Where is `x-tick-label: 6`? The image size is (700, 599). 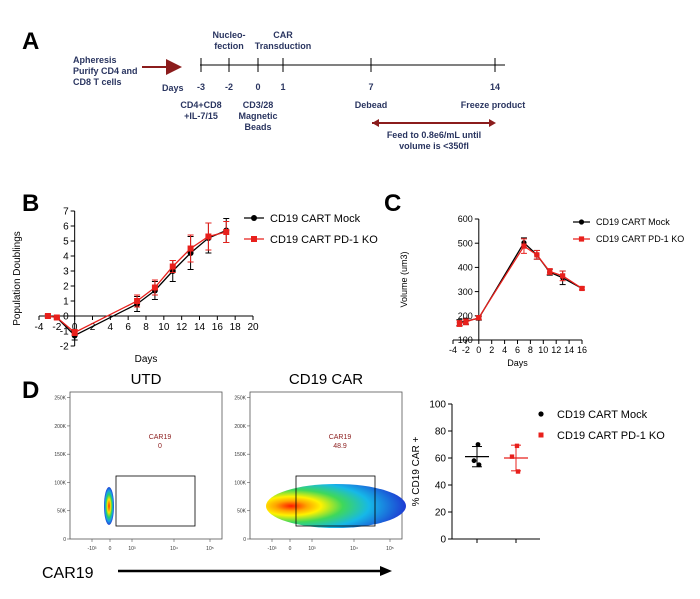 x-tick-label: 6 is located at coordinates (128, 327).